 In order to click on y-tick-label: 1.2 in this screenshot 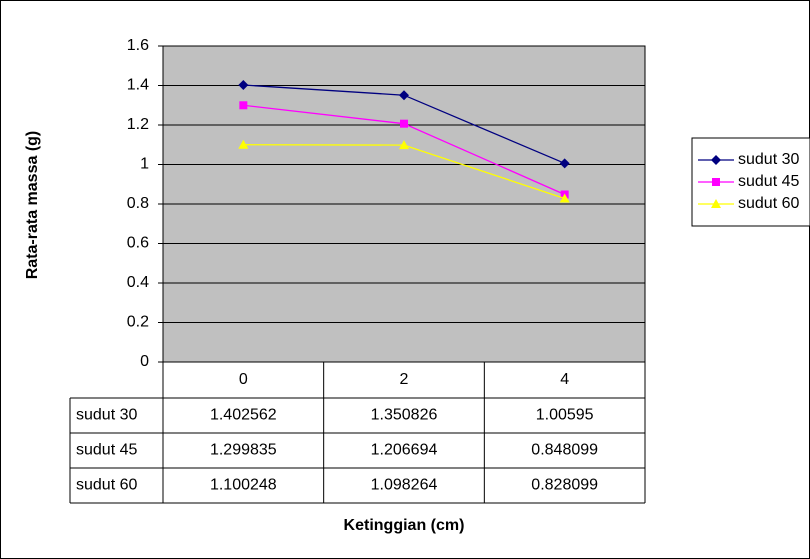, I will do `click(138, 124)`.